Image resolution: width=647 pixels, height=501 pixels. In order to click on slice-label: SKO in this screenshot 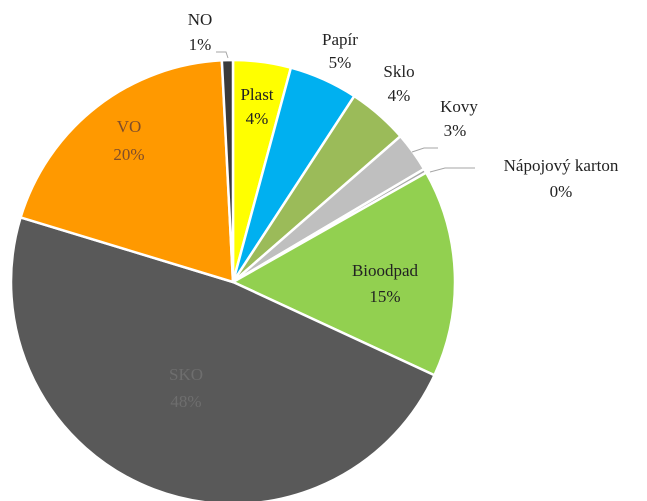, I will do `click(186, 374)`.